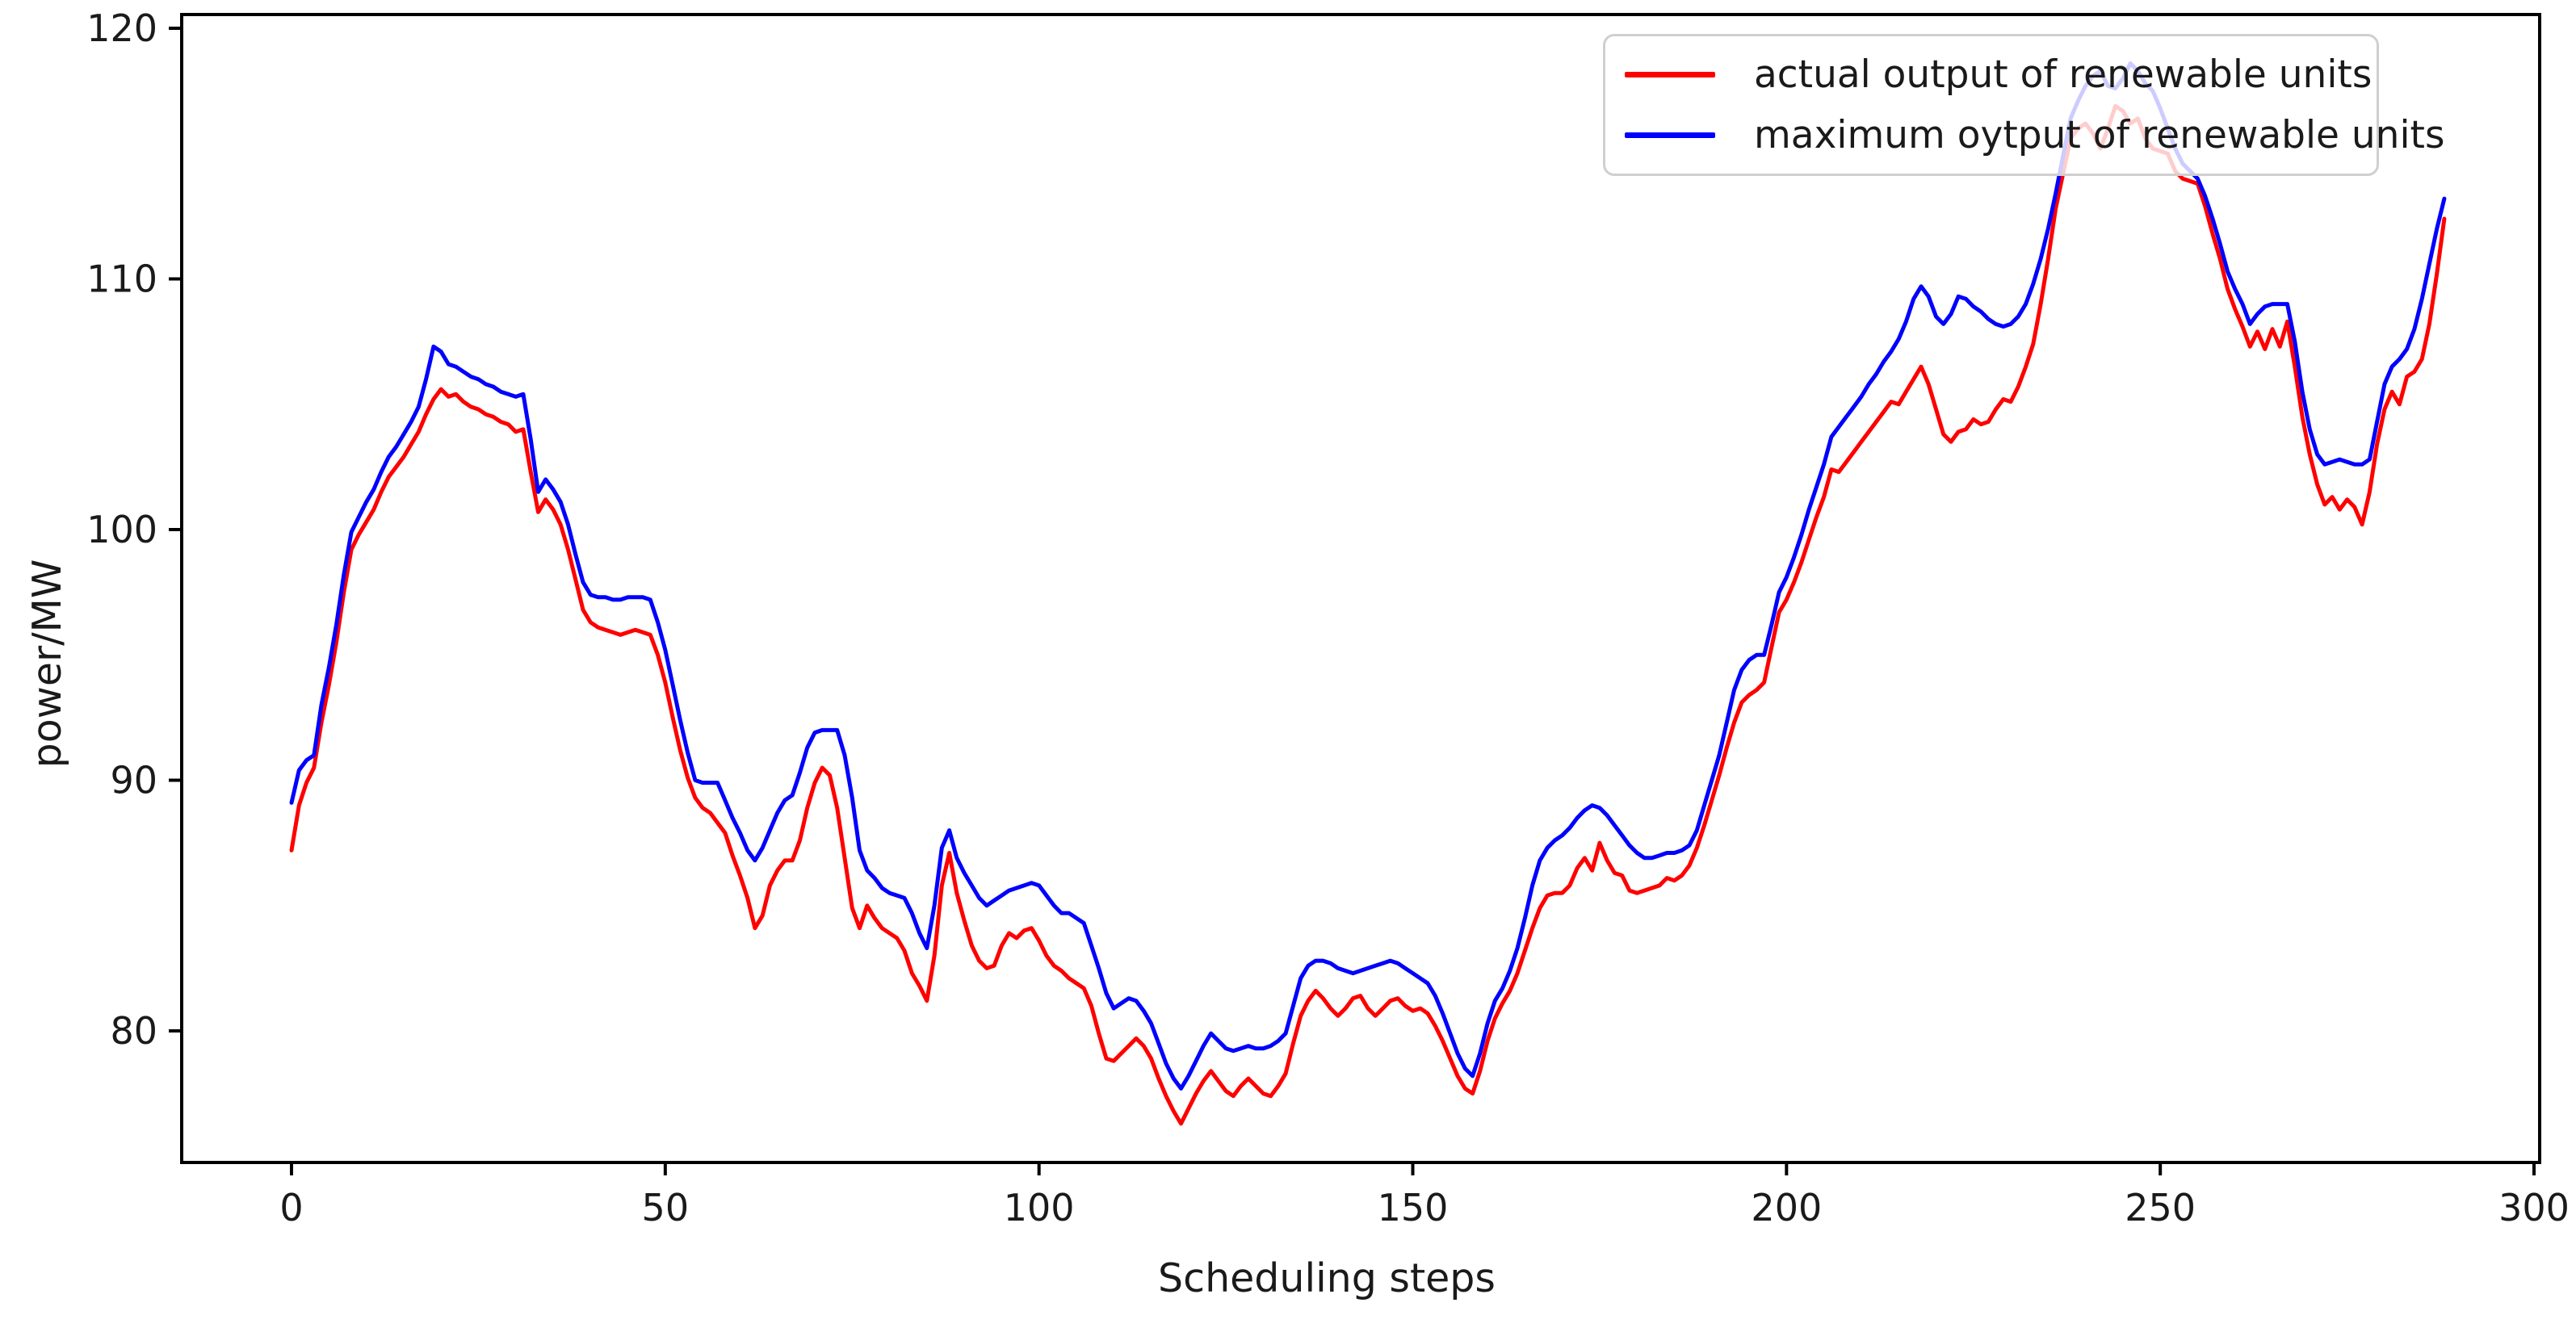 This screenshot has height=1332, width=2576. Describe the element at coordinates (47, 664) in the screenshot. I see `y-axis-label: power/MW` at that location.